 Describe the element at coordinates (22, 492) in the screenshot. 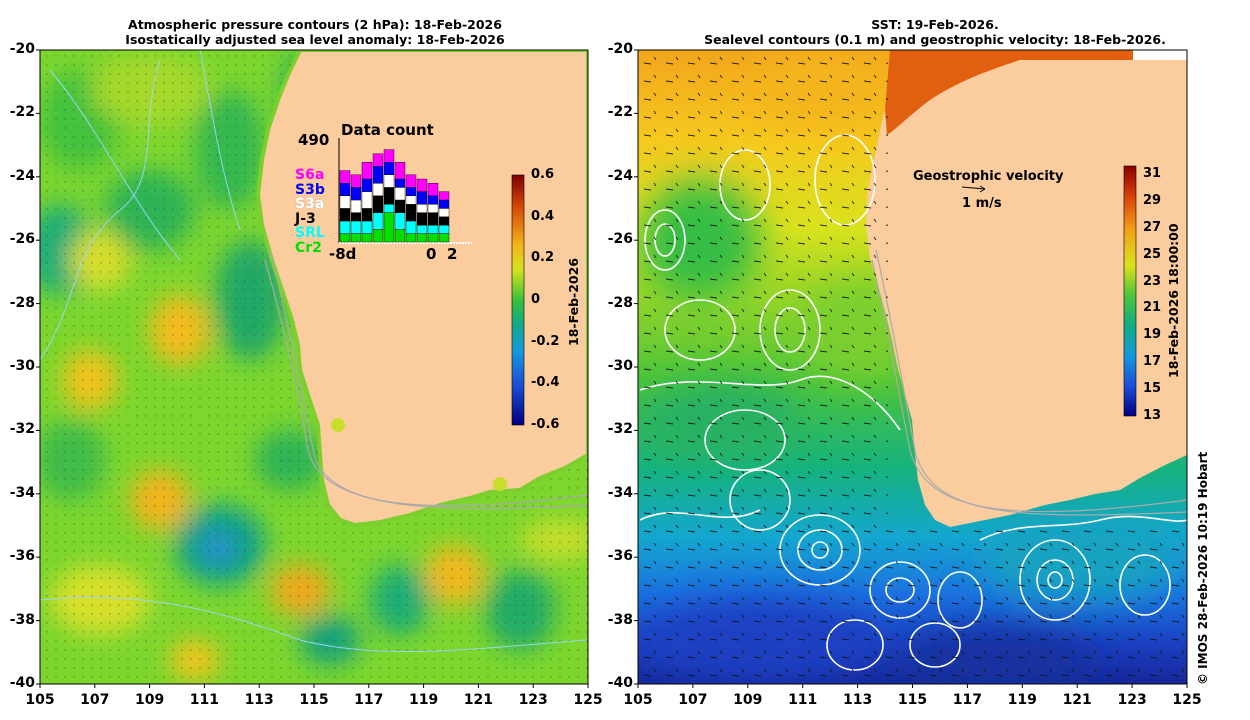

I see `latitude-tick-label: -34` at that location.